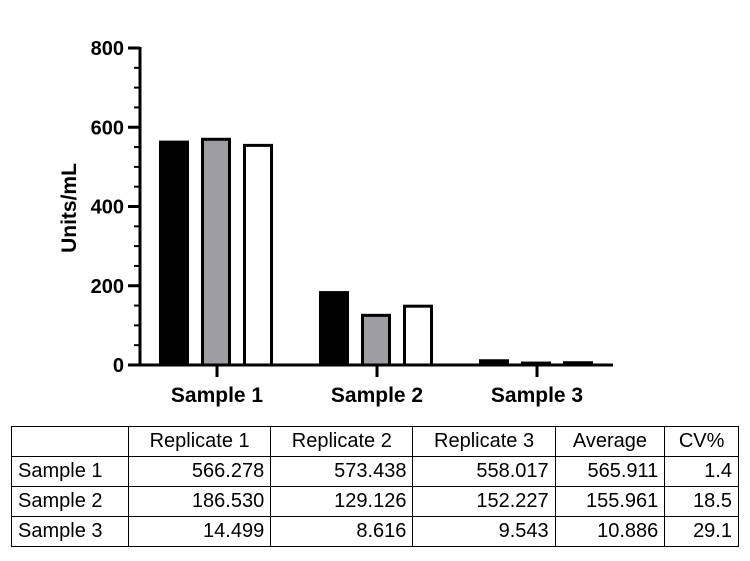  What do you see at coordinates (610, 531) in the screenshot?
I see `table-cell: 10.886` at bounding box center [610, 531].